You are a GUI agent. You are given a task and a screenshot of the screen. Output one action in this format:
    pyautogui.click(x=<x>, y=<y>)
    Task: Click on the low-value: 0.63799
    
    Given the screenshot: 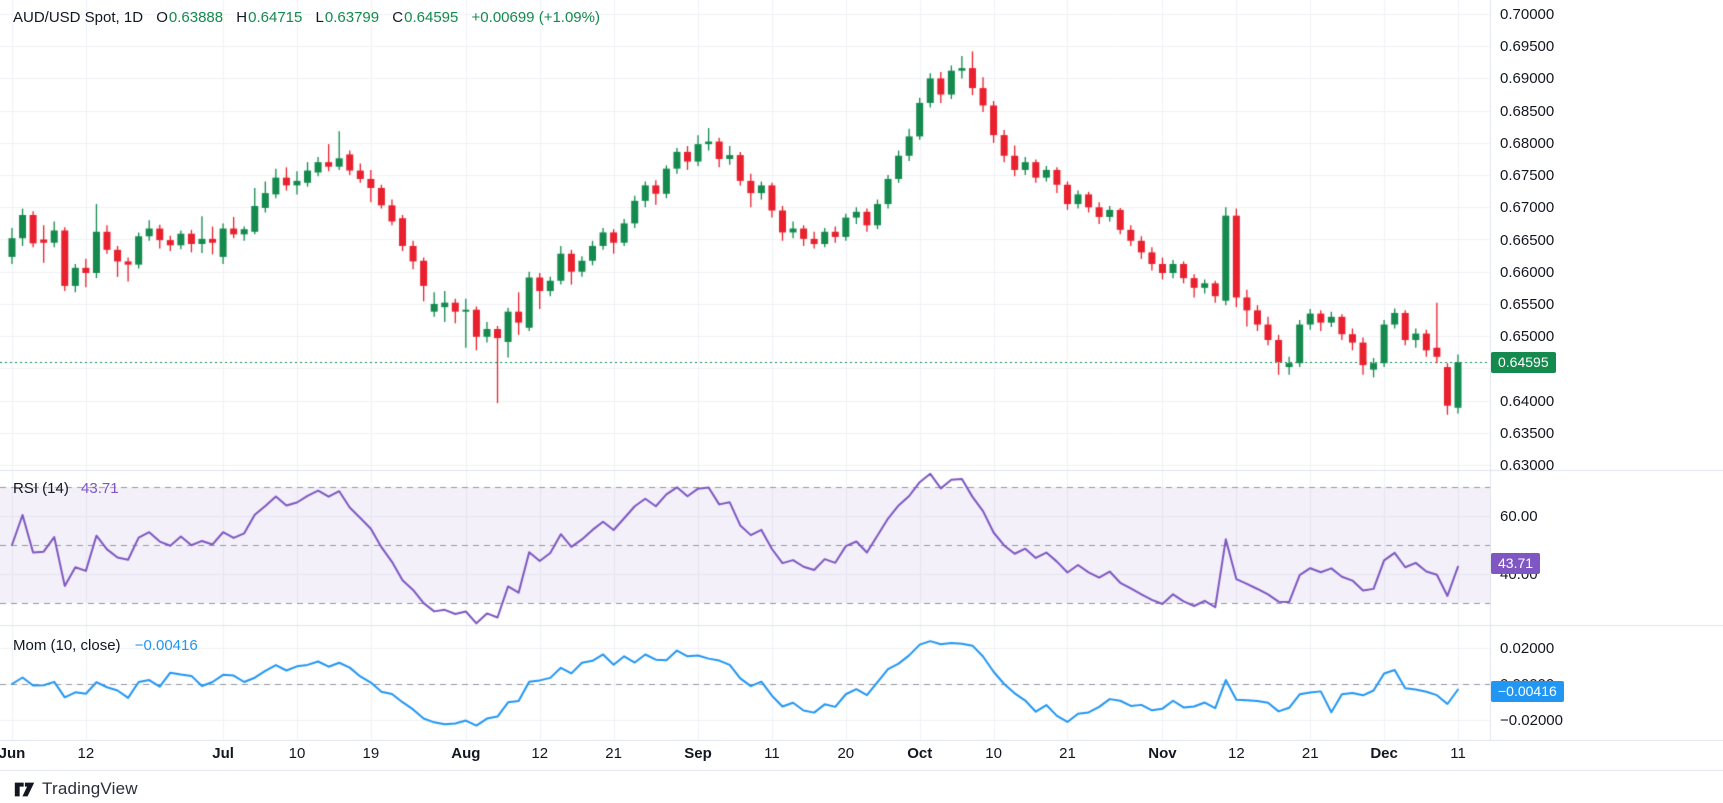 What is the action you would take?
    pyautogui.click(x=352, y=17)
    